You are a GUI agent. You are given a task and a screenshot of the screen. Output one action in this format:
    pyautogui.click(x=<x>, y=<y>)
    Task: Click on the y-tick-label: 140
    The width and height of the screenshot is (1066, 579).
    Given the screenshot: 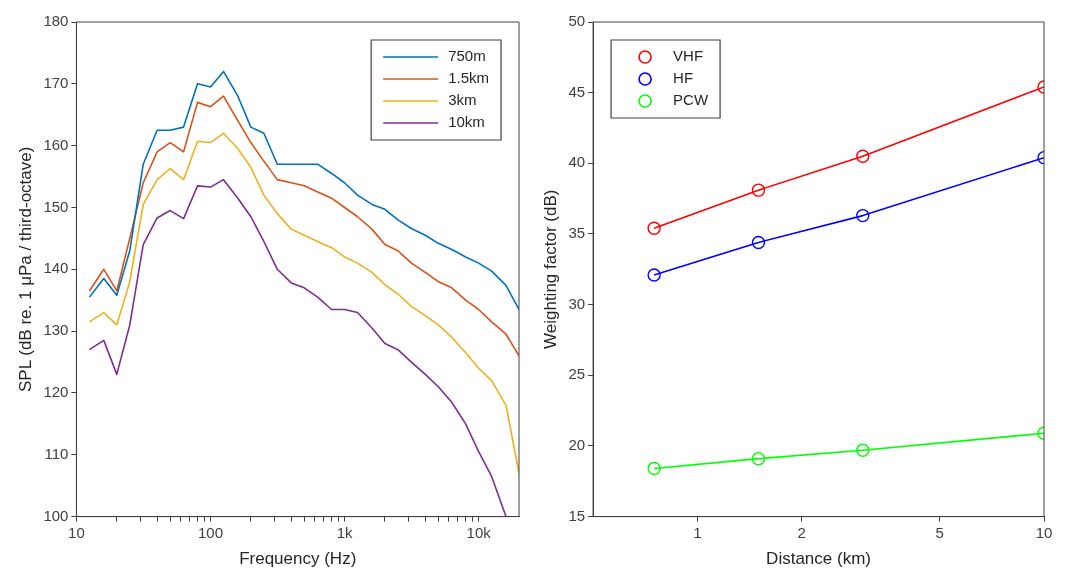 What is the action you would take?
    pyautogui.click(x=56, y=268)
    